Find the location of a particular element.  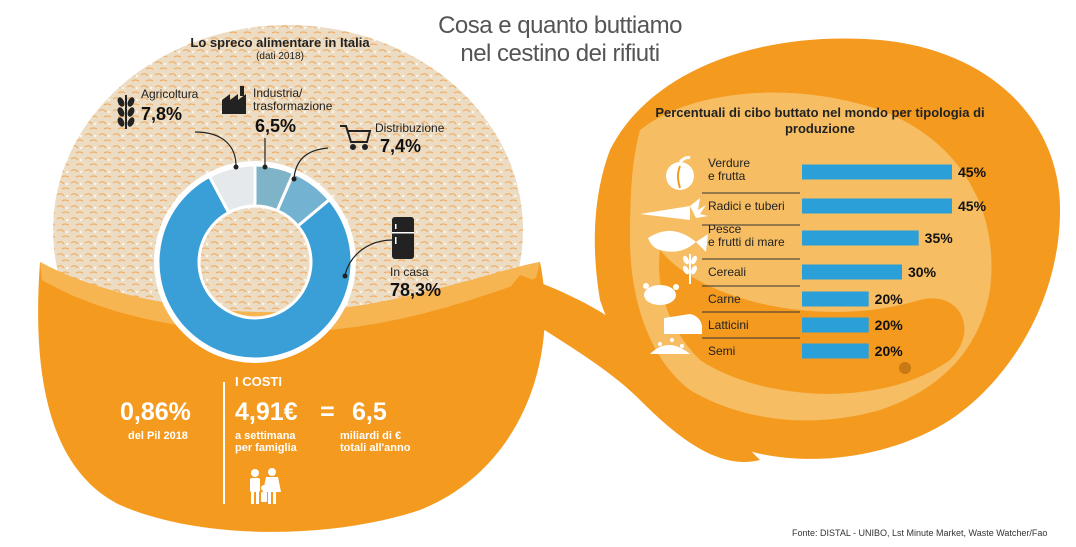

factory-icon is located at coordinates (234, 100).